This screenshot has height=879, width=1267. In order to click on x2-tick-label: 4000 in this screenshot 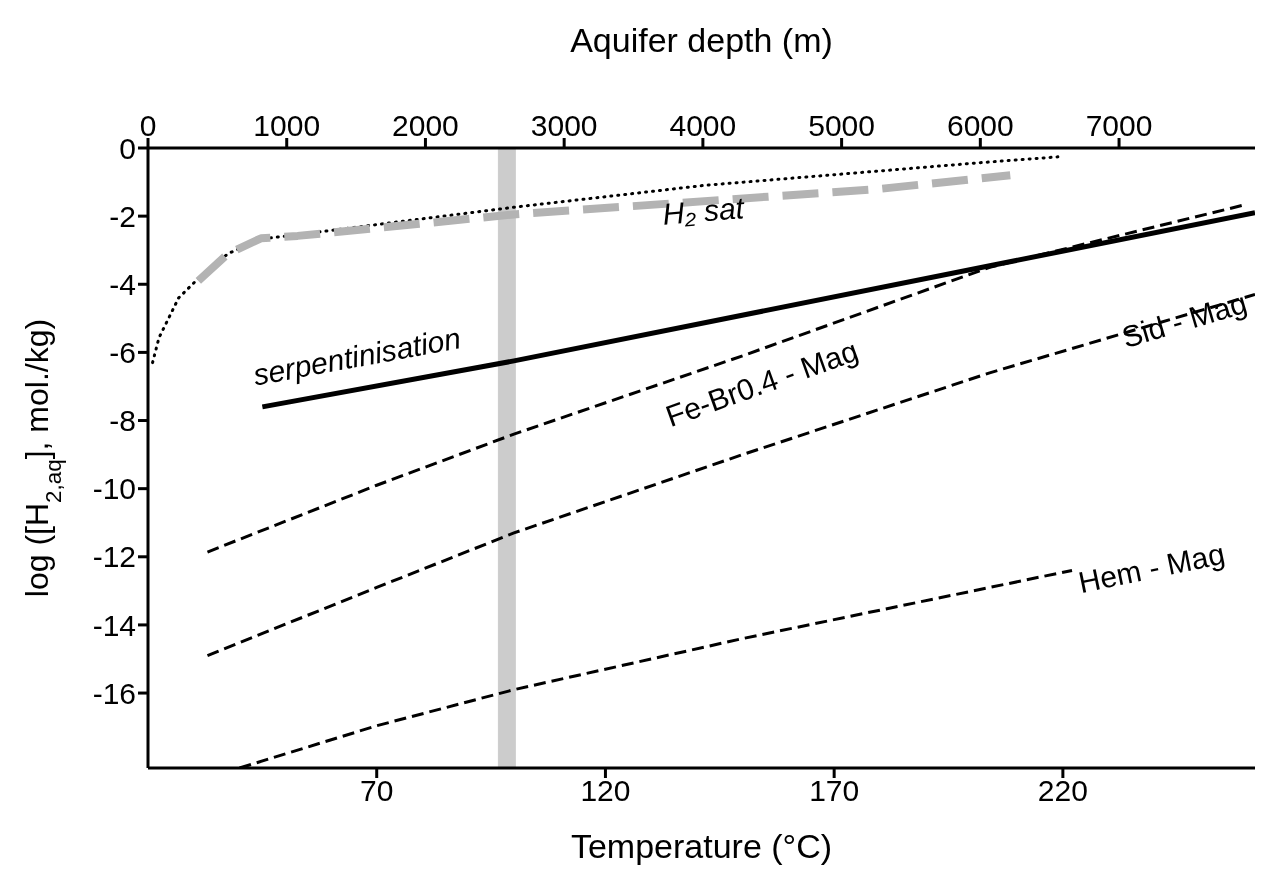, I will do `click(703, 125)`.